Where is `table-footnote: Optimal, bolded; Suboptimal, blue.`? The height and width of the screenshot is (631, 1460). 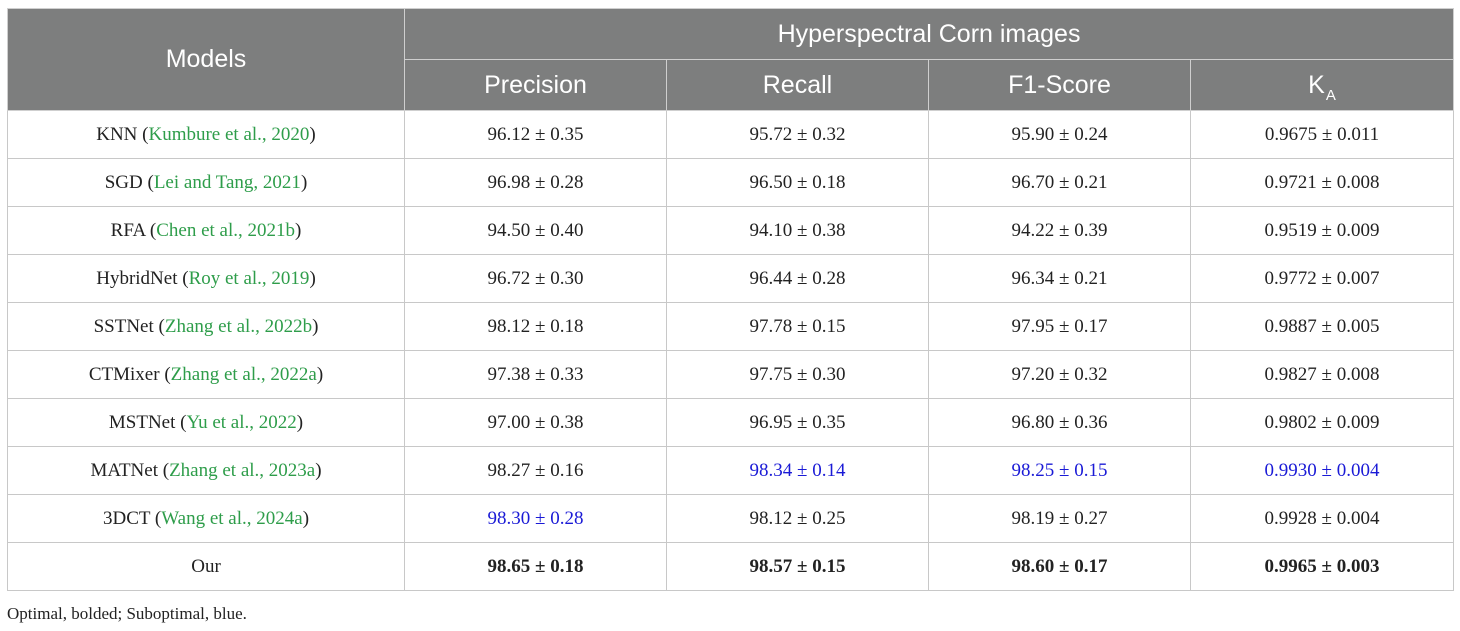 table-footnote: Optimal, bolded; Suboptimal, blue. is located at coordinates (127, 613).